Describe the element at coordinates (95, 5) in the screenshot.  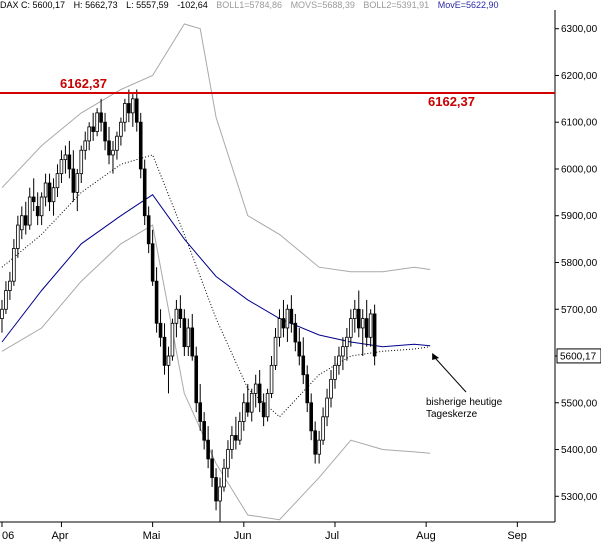
I see `header-high: H: 5662,73` at that location.